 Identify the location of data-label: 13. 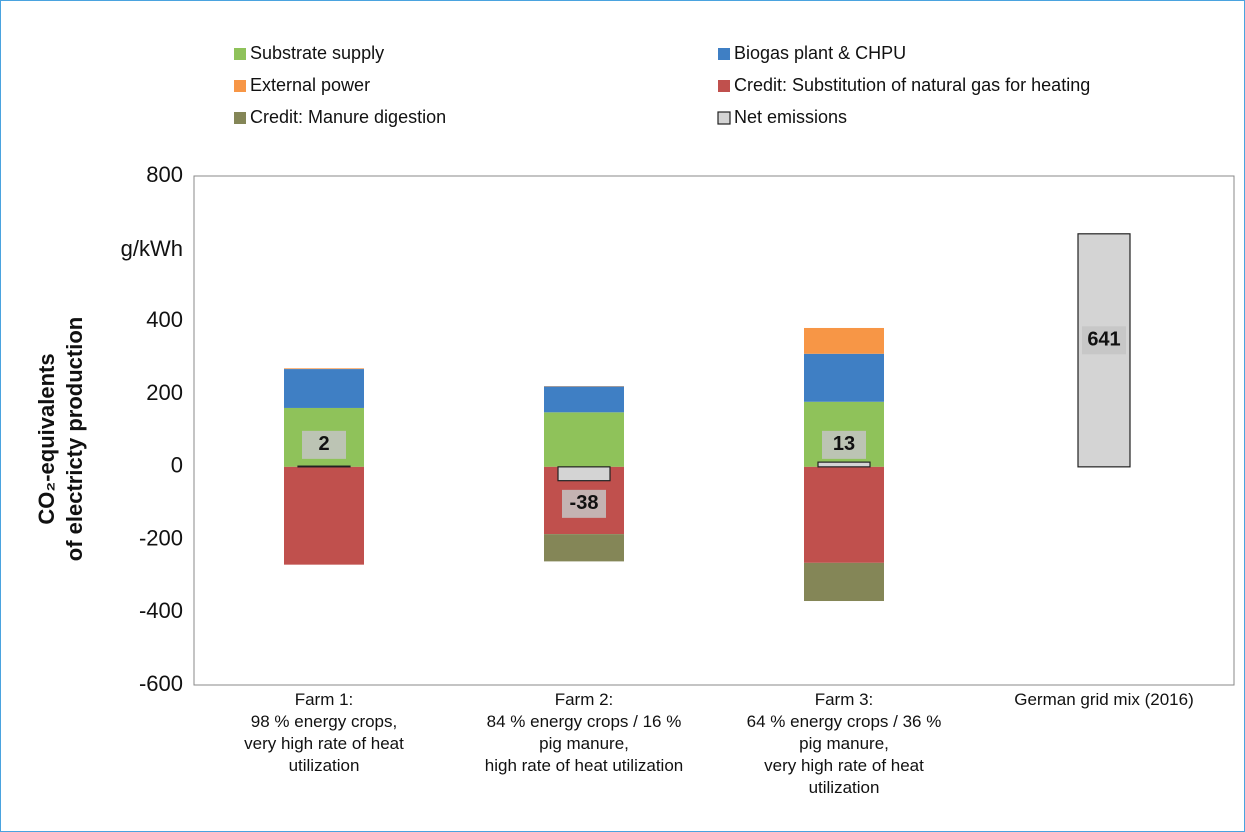
(844, 444).